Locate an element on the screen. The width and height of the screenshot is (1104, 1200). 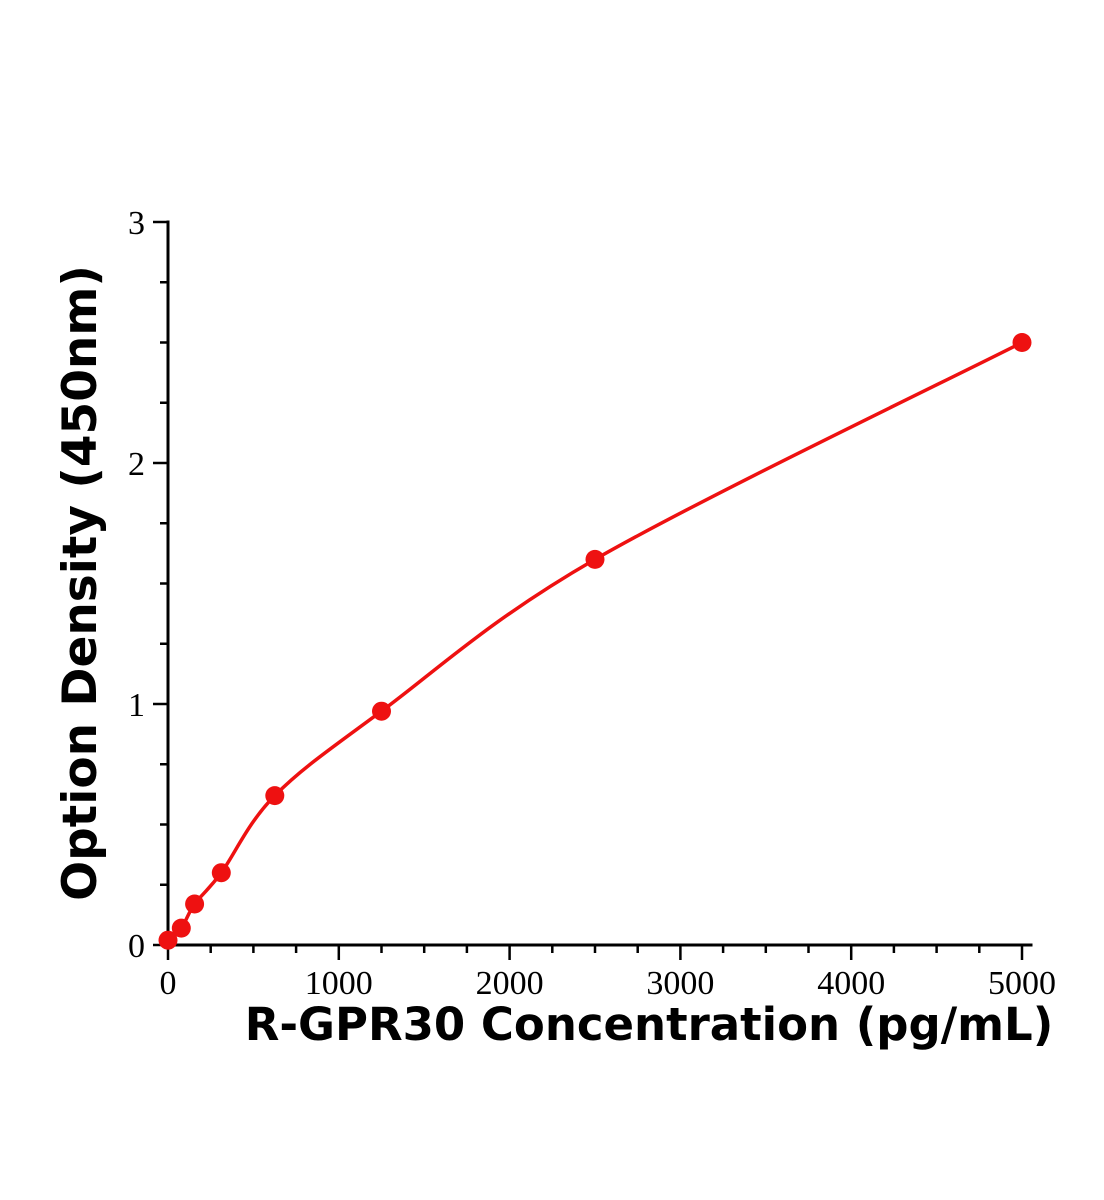
x-axis-title: R-GPR30 Concentration (pg/mL) is located at coordinates (649, 1024).